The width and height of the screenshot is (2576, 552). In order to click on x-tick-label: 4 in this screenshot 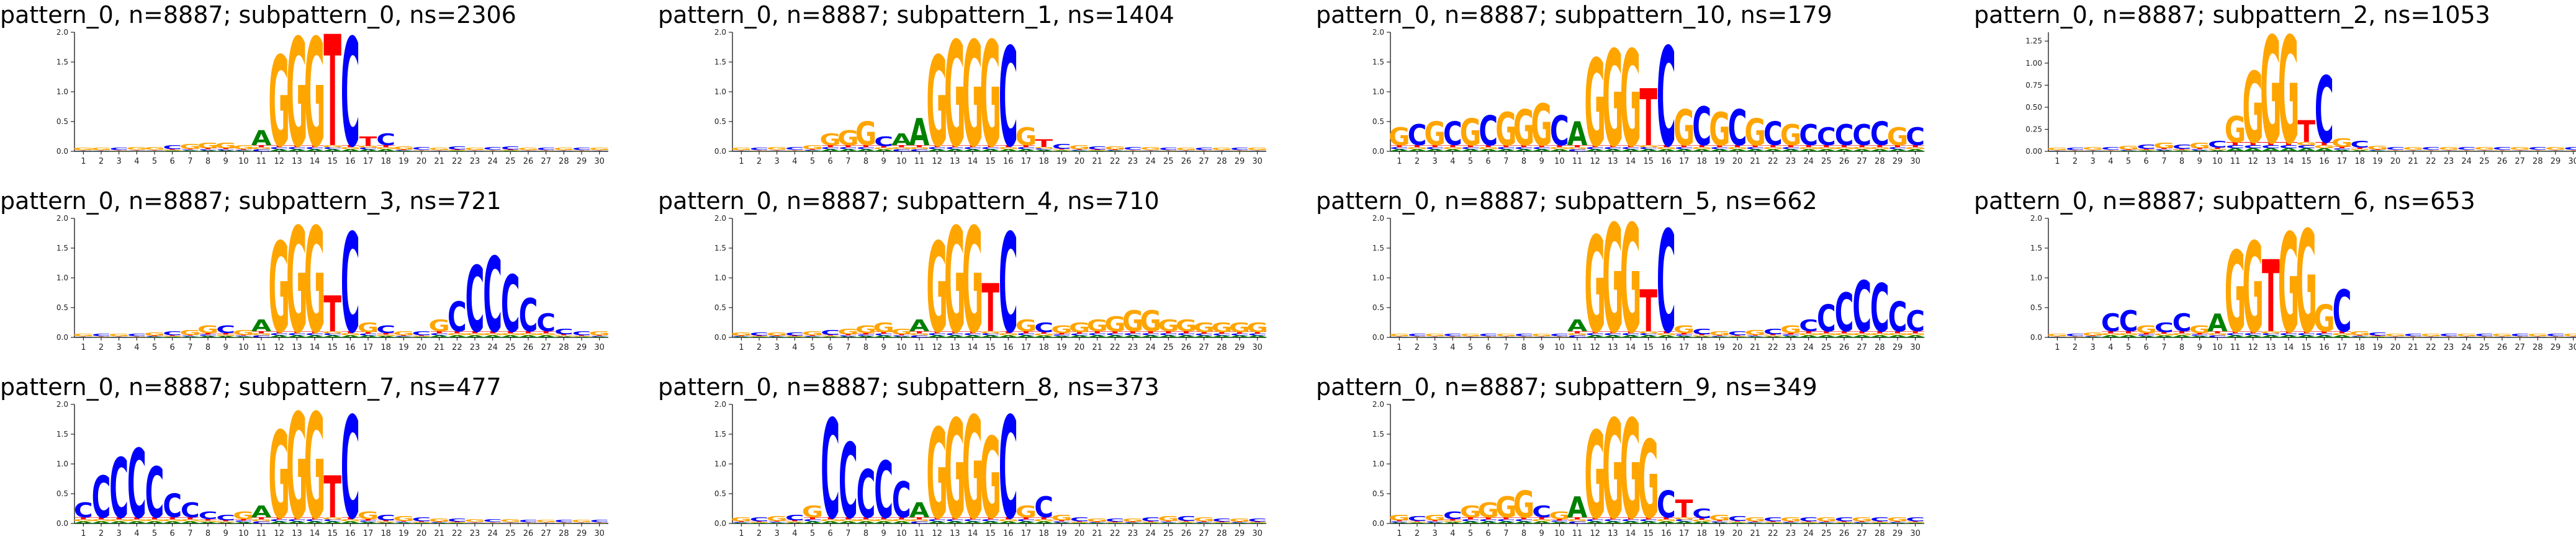, I will do `click(136, 161)`.